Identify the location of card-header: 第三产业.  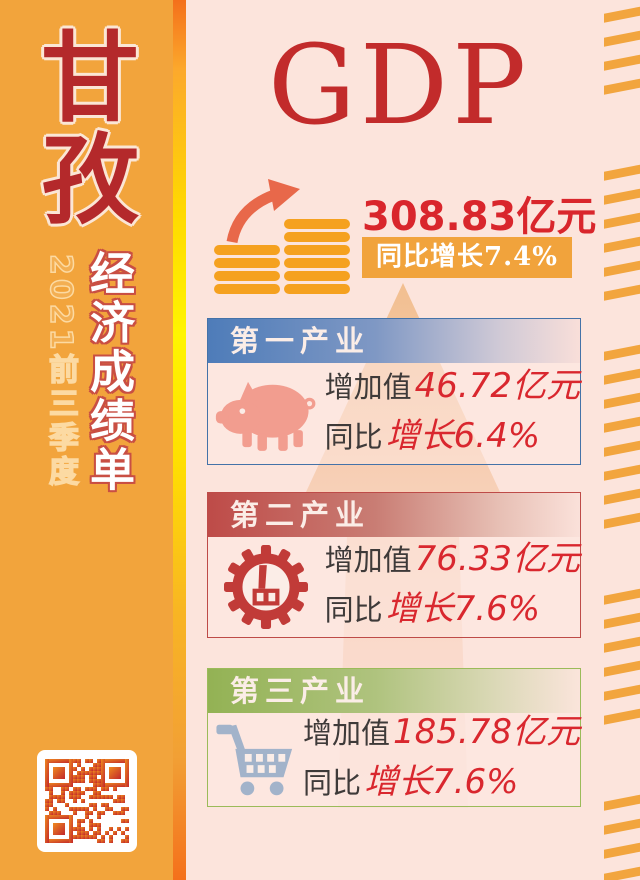
(394, 691).